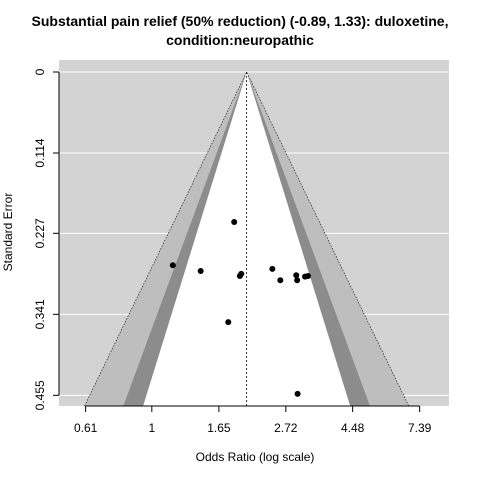  Describe the element at coordinates (420, 428) in the screenshot. I see `x-tick-label: 7.39` at that location.